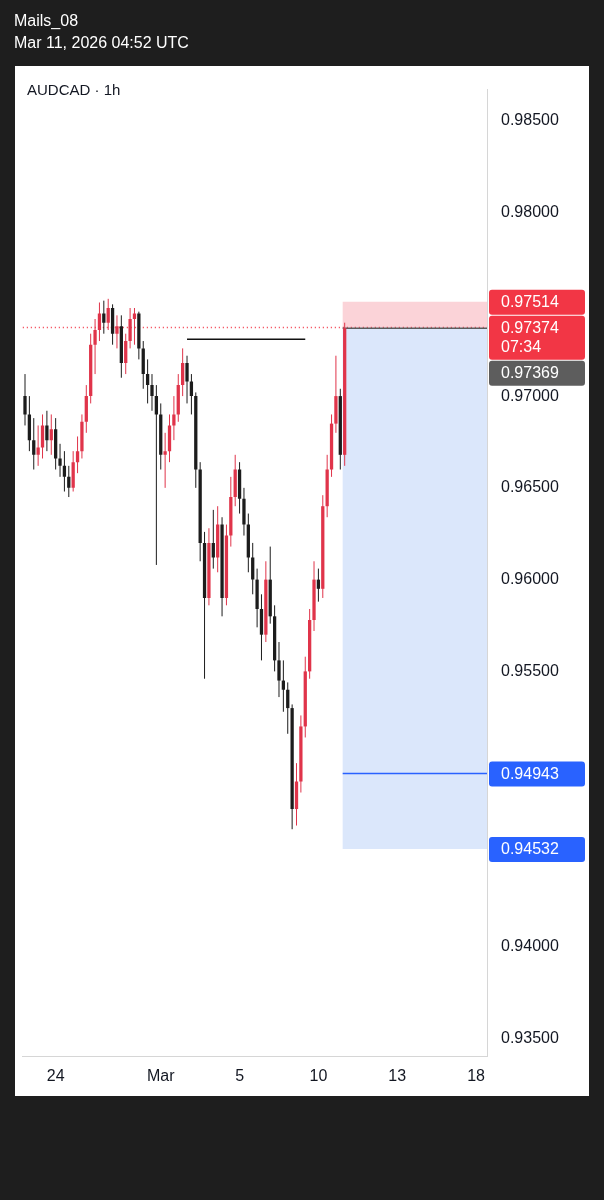 The height and width of the screenshot is (1200, 604). I want to click on x-tick-label: 5, so click(240, 1075).